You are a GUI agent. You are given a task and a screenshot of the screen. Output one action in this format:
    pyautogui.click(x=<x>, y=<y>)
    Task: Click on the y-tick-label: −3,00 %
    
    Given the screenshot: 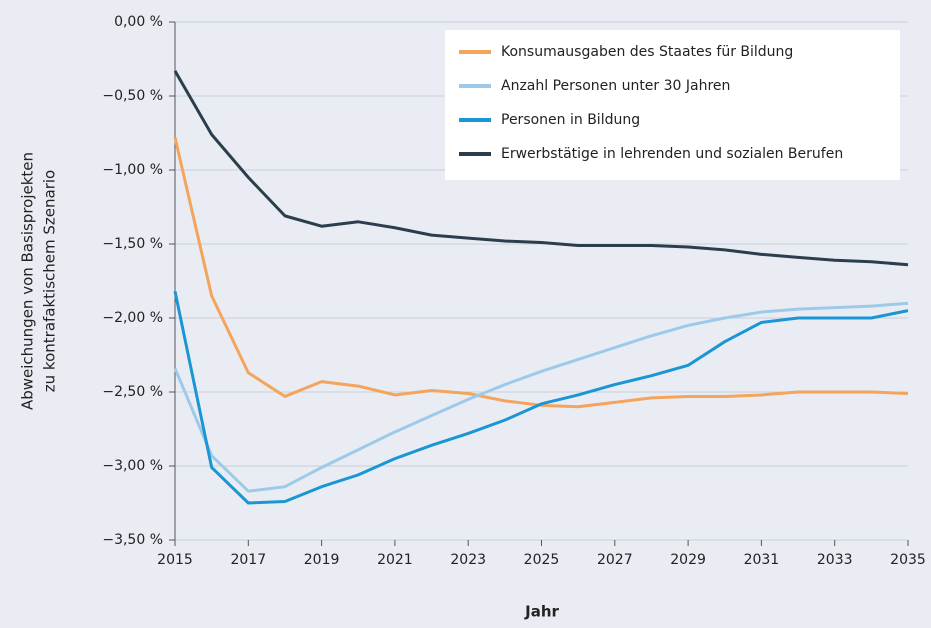 What is the action you would take?
    pyautogui.click(x=132, y=466)
    